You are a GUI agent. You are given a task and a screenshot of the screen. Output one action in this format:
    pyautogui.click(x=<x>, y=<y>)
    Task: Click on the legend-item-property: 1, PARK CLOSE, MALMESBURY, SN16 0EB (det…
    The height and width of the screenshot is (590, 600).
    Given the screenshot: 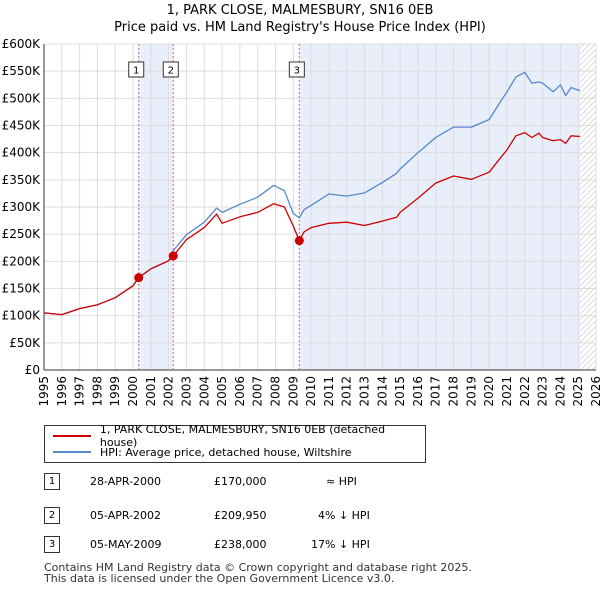 What is the action you would take?
    pyautogui.click(x=239, y=436)
    